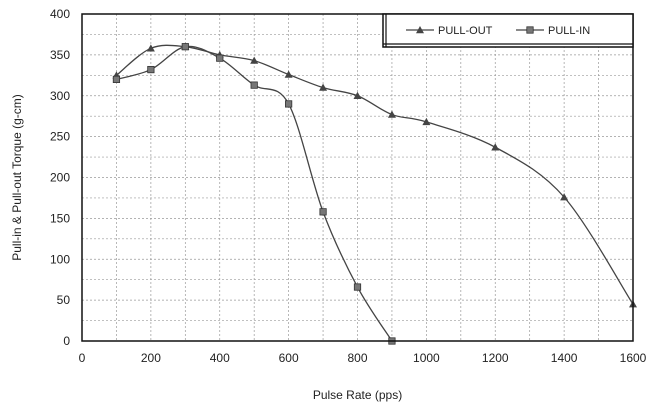 The height and width of the screenshot is (408, 649). What do you see at coordinates (564, 358) in the screenshot?
I see `x-tick-label: 1400` at bounding box center [564, 358].